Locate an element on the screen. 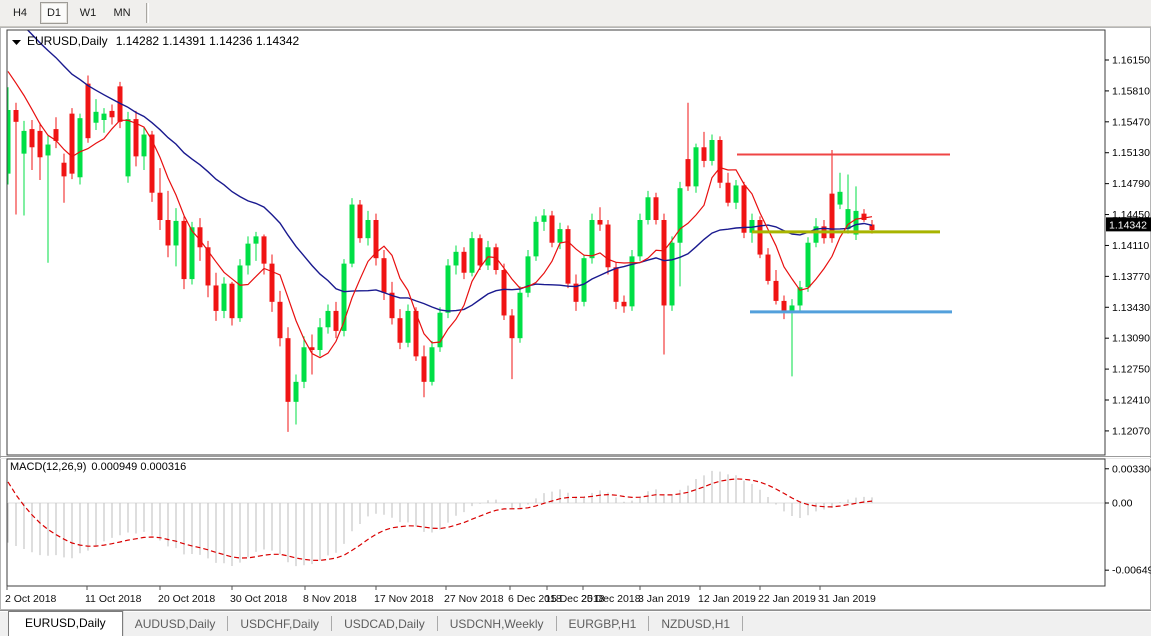 This screenshot has width=1151, height=636. price-axis-label: 1.14110 is located at coordinates (1130, 246).